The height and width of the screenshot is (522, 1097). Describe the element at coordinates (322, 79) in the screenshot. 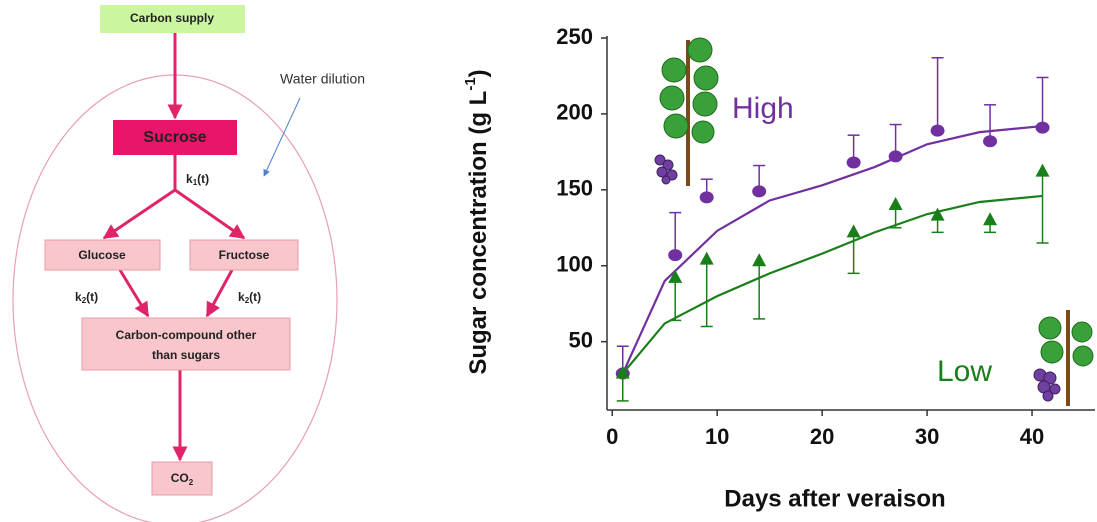

I see `annotation: Water dilution` at that location.